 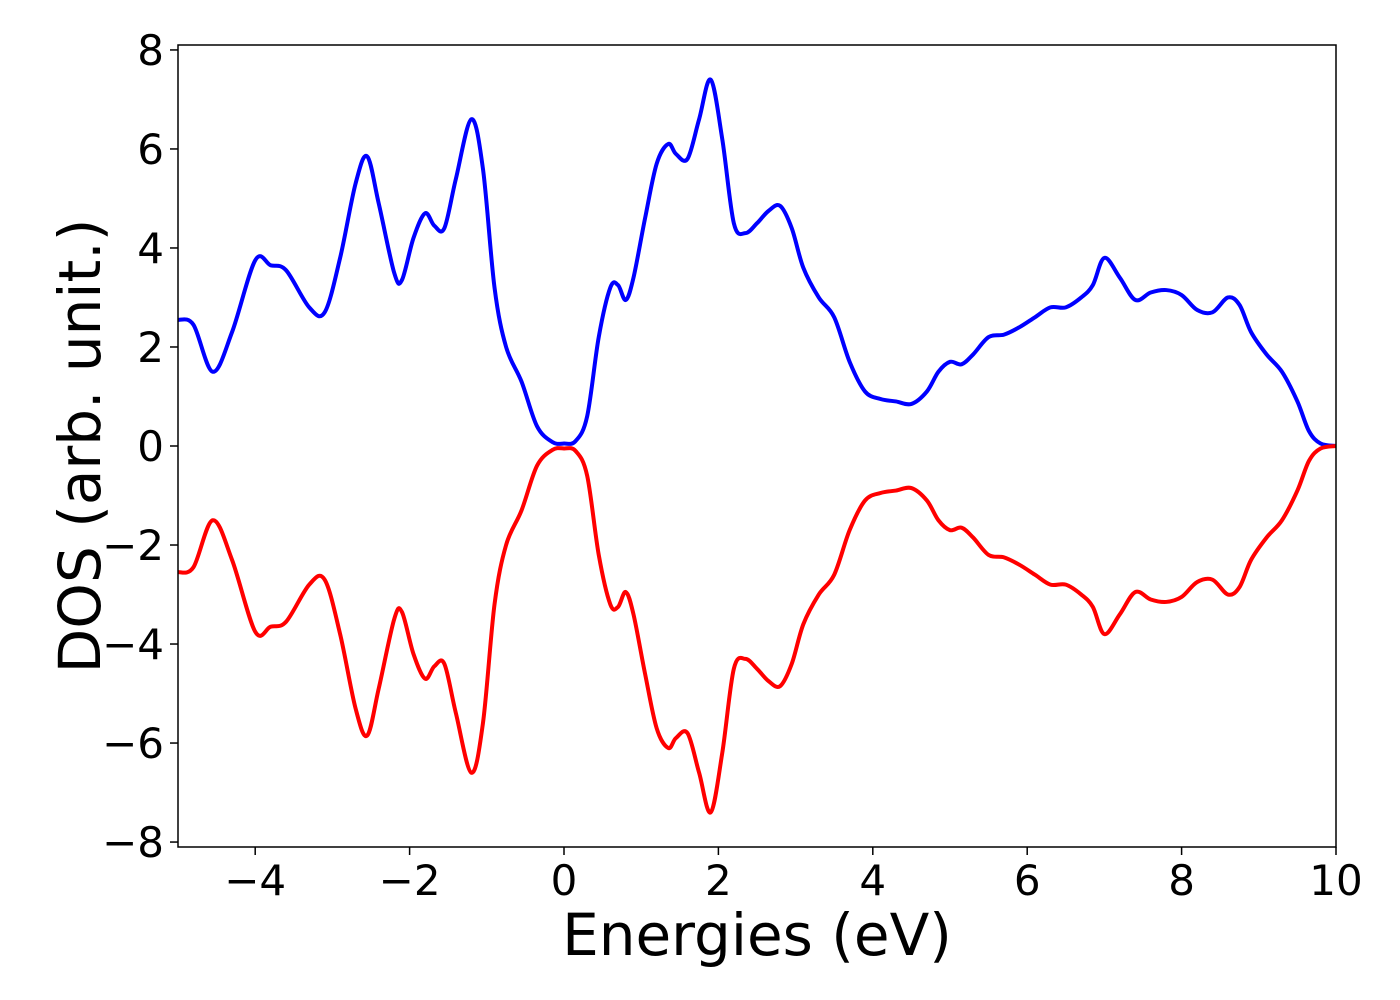 I want to click on y-tick-label: 4, so click(x=150, y=248).